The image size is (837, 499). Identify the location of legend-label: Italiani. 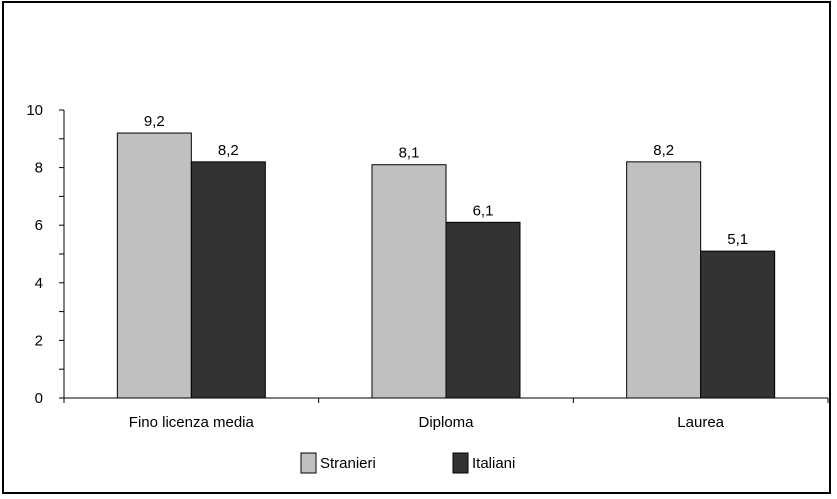
(493, 463).